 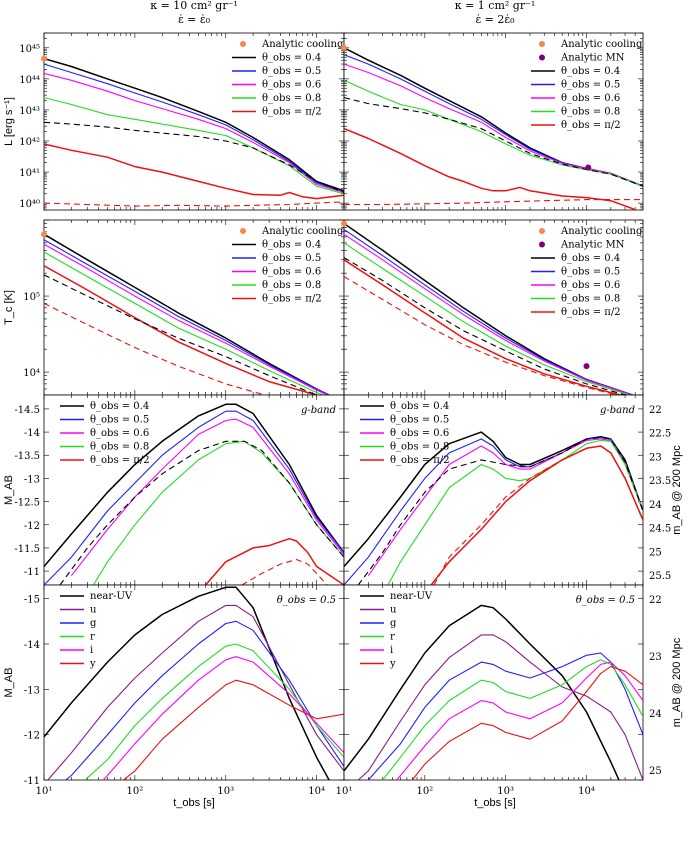 What do you see at coordinates (291, 258) in the screenshot?
I see `legend-entry: θ_obs = 0.5` at bounding box center [291, 258].